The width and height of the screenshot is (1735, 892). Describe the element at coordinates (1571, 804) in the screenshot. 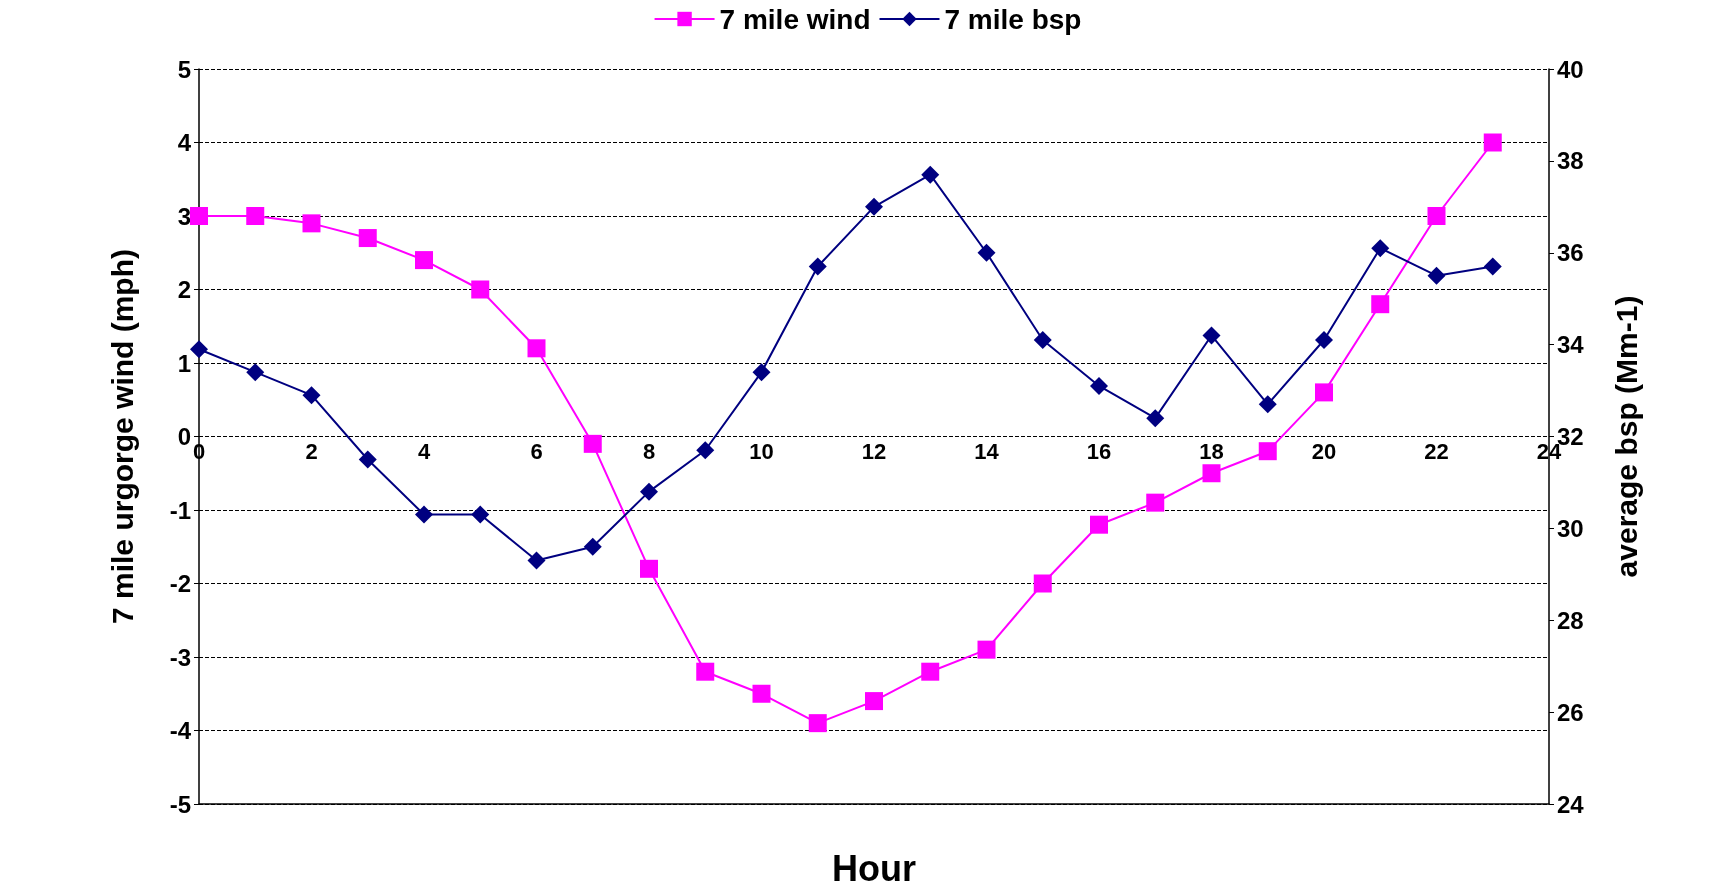

I see `y2-tick-label: 24` at that location.